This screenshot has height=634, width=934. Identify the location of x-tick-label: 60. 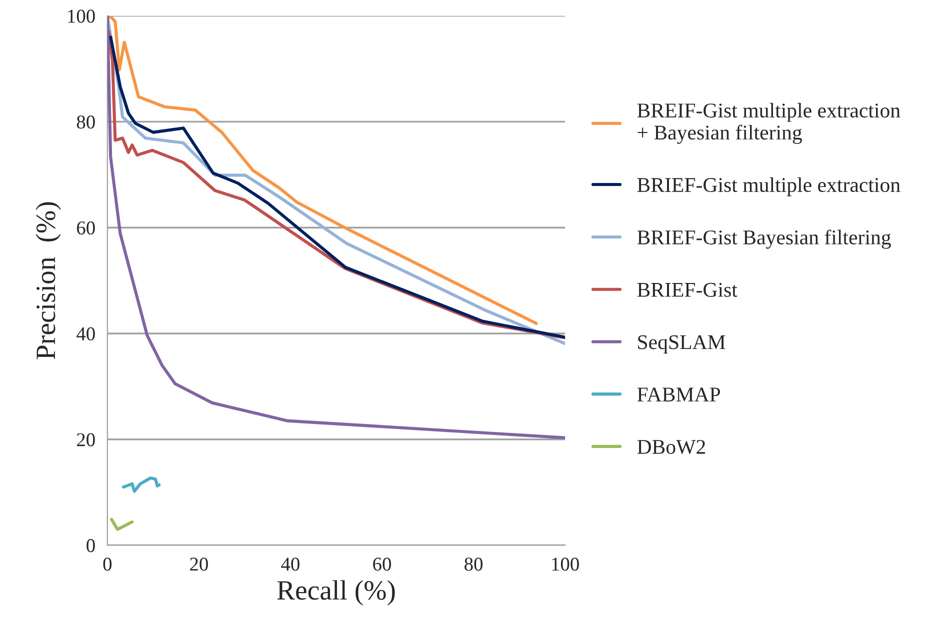
(382, 564).